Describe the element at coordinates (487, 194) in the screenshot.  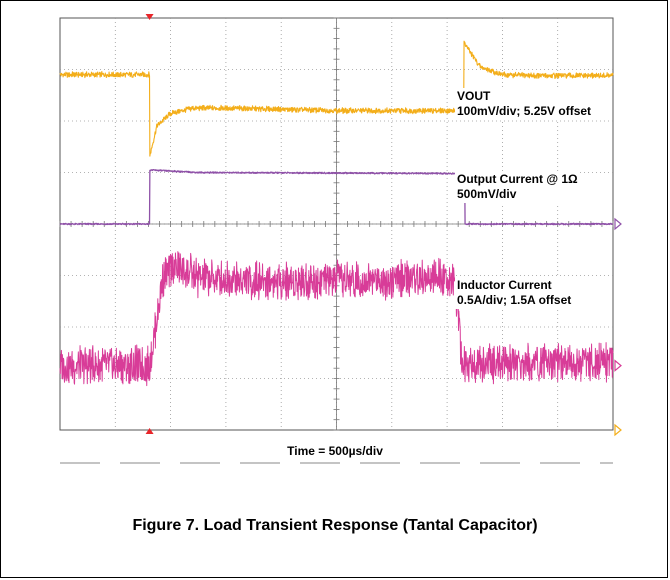
I see `output-current-label-line2: 500mV/div` at that location.